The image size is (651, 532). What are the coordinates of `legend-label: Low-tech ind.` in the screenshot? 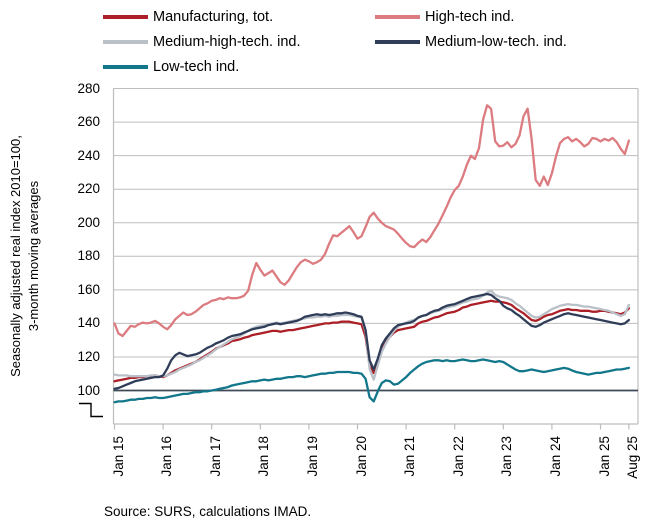 It's located at (196, 67).